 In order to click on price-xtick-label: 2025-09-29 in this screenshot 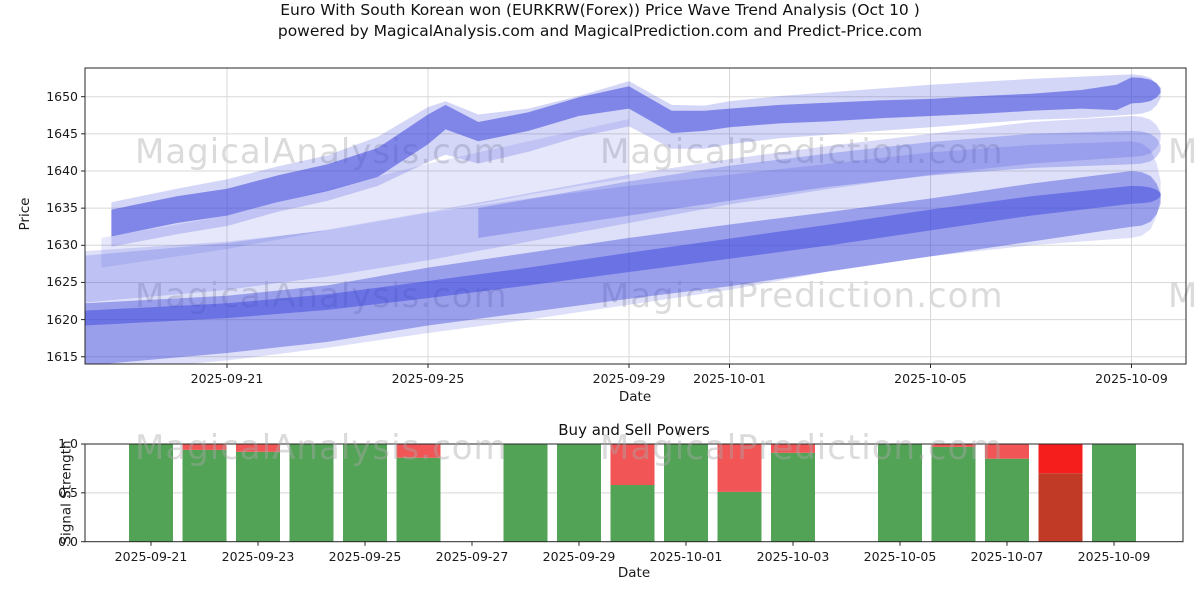, I will do `click(629, 378)`.